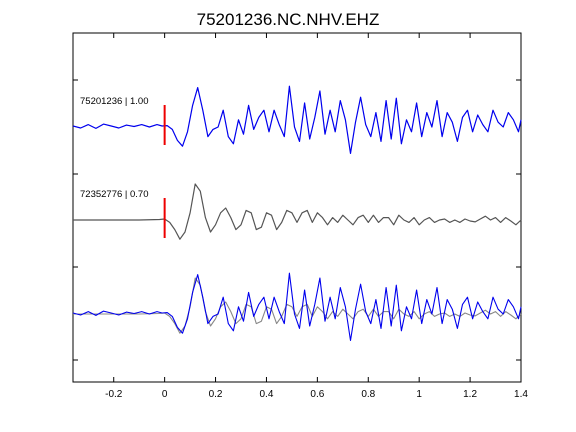  I want to click on x-tick-label: 0, so click(165, 394).